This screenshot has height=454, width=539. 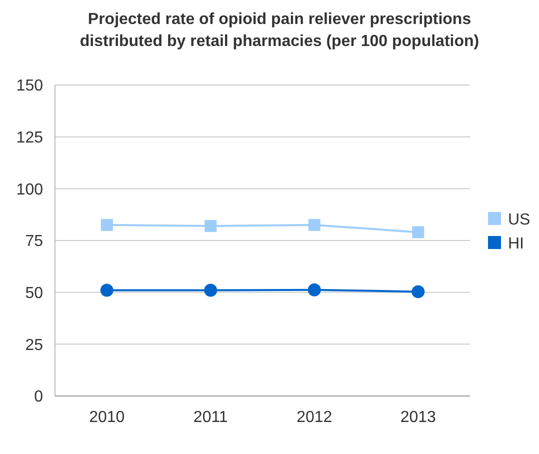 What do you see at coordinates (418, 417) in the screenshot?
I see `x-tick-label: 2013` at bounding box center [418, 417].